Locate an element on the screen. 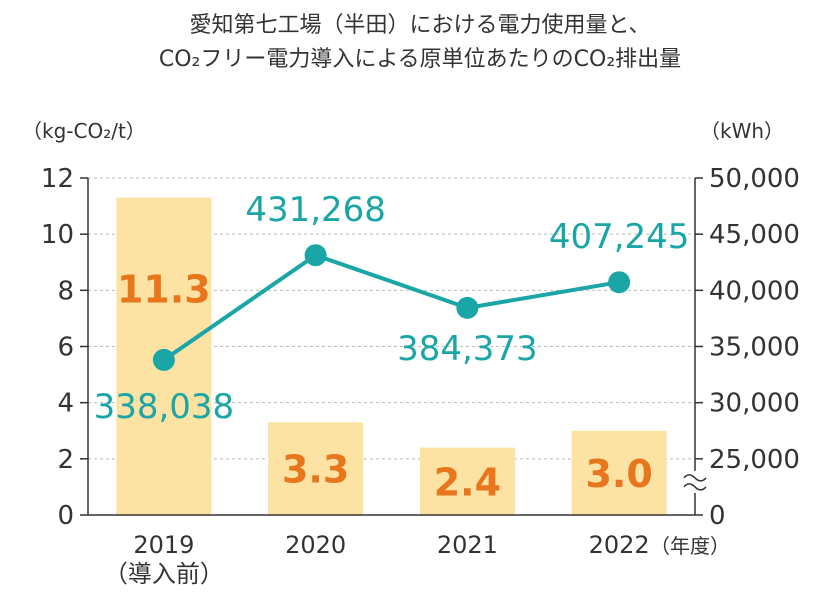  line-point-2022 is located at coordinates (619, 282).